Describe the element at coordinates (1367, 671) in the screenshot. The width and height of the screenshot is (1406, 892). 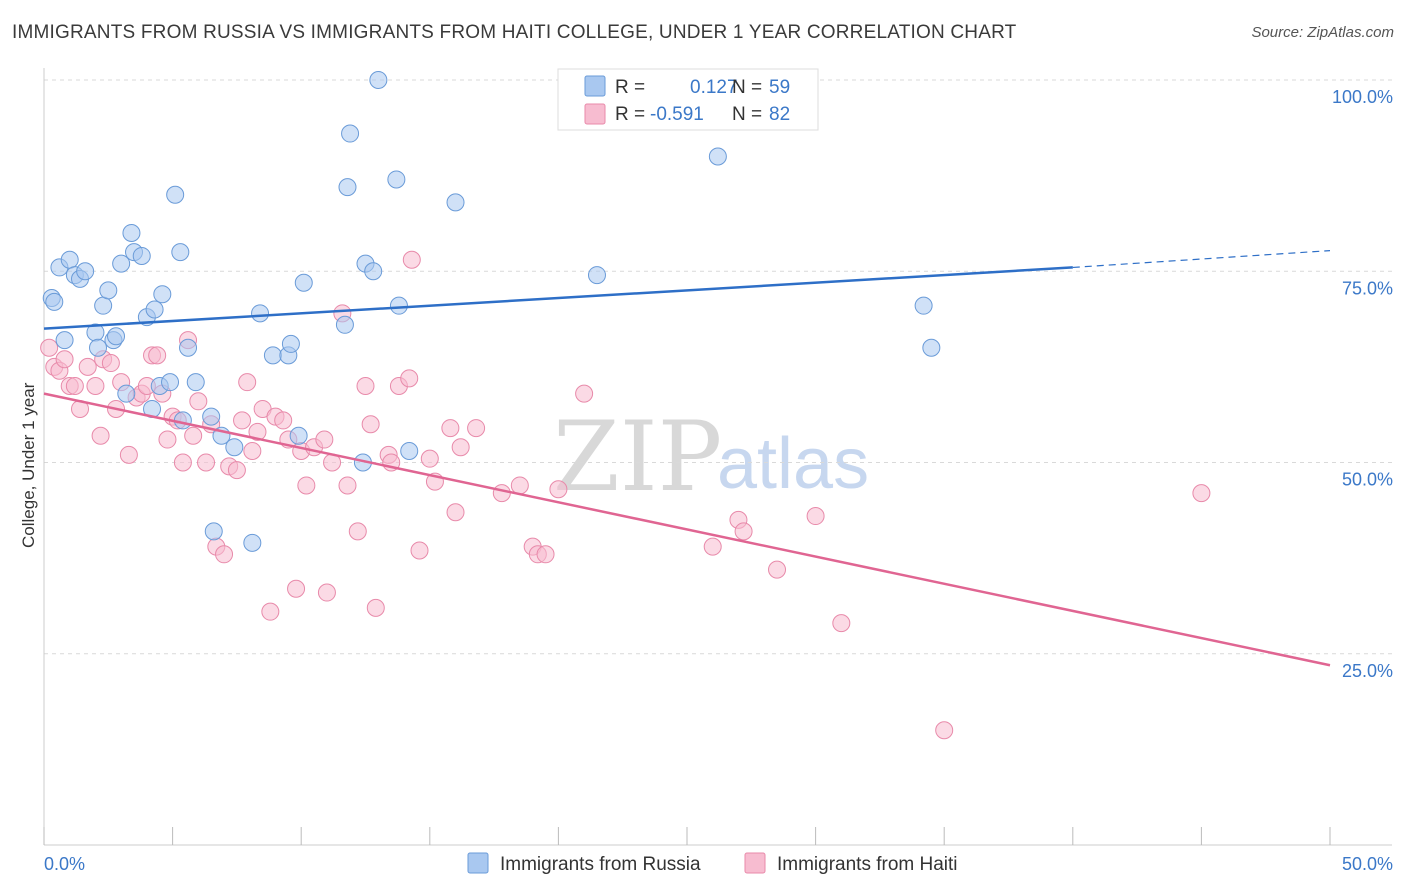
I see `y-tick-label: 25.0%` at that location.